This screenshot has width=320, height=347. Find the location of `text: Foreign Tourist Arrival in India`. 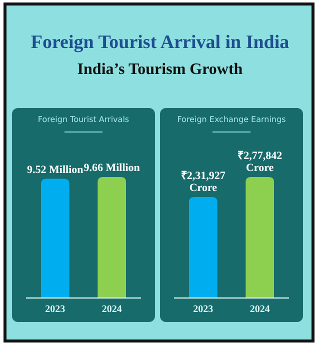

text: Foreign Tourist Arrival in India is located at coordinates (160, 42).